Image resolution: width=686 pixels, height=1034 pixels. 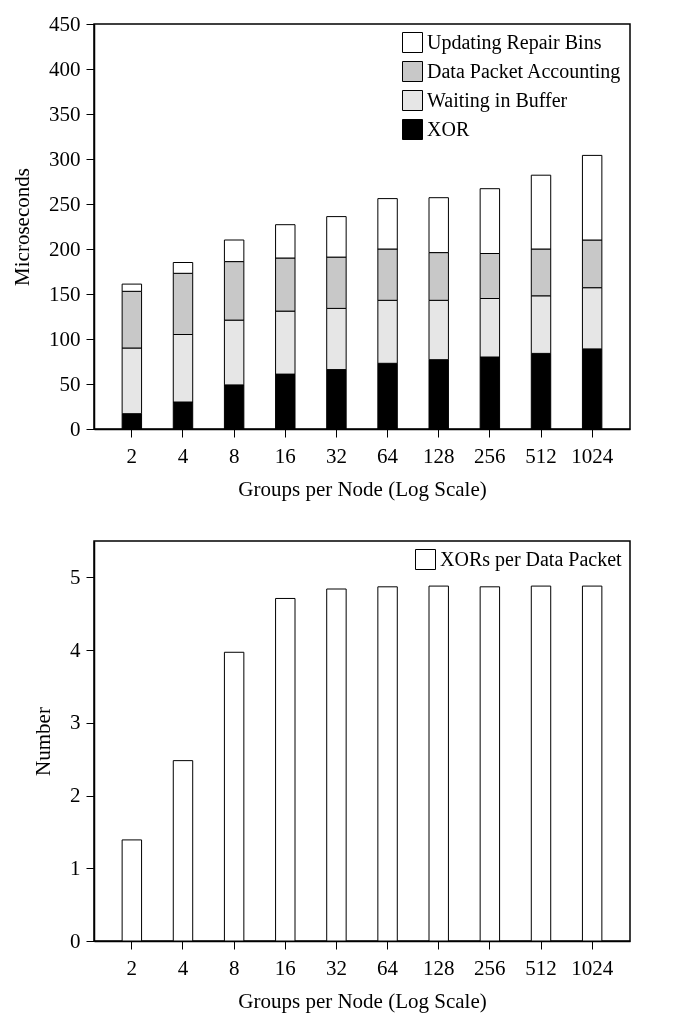 I want to click on y-tick-label: 50, so click(x=70, y=383).